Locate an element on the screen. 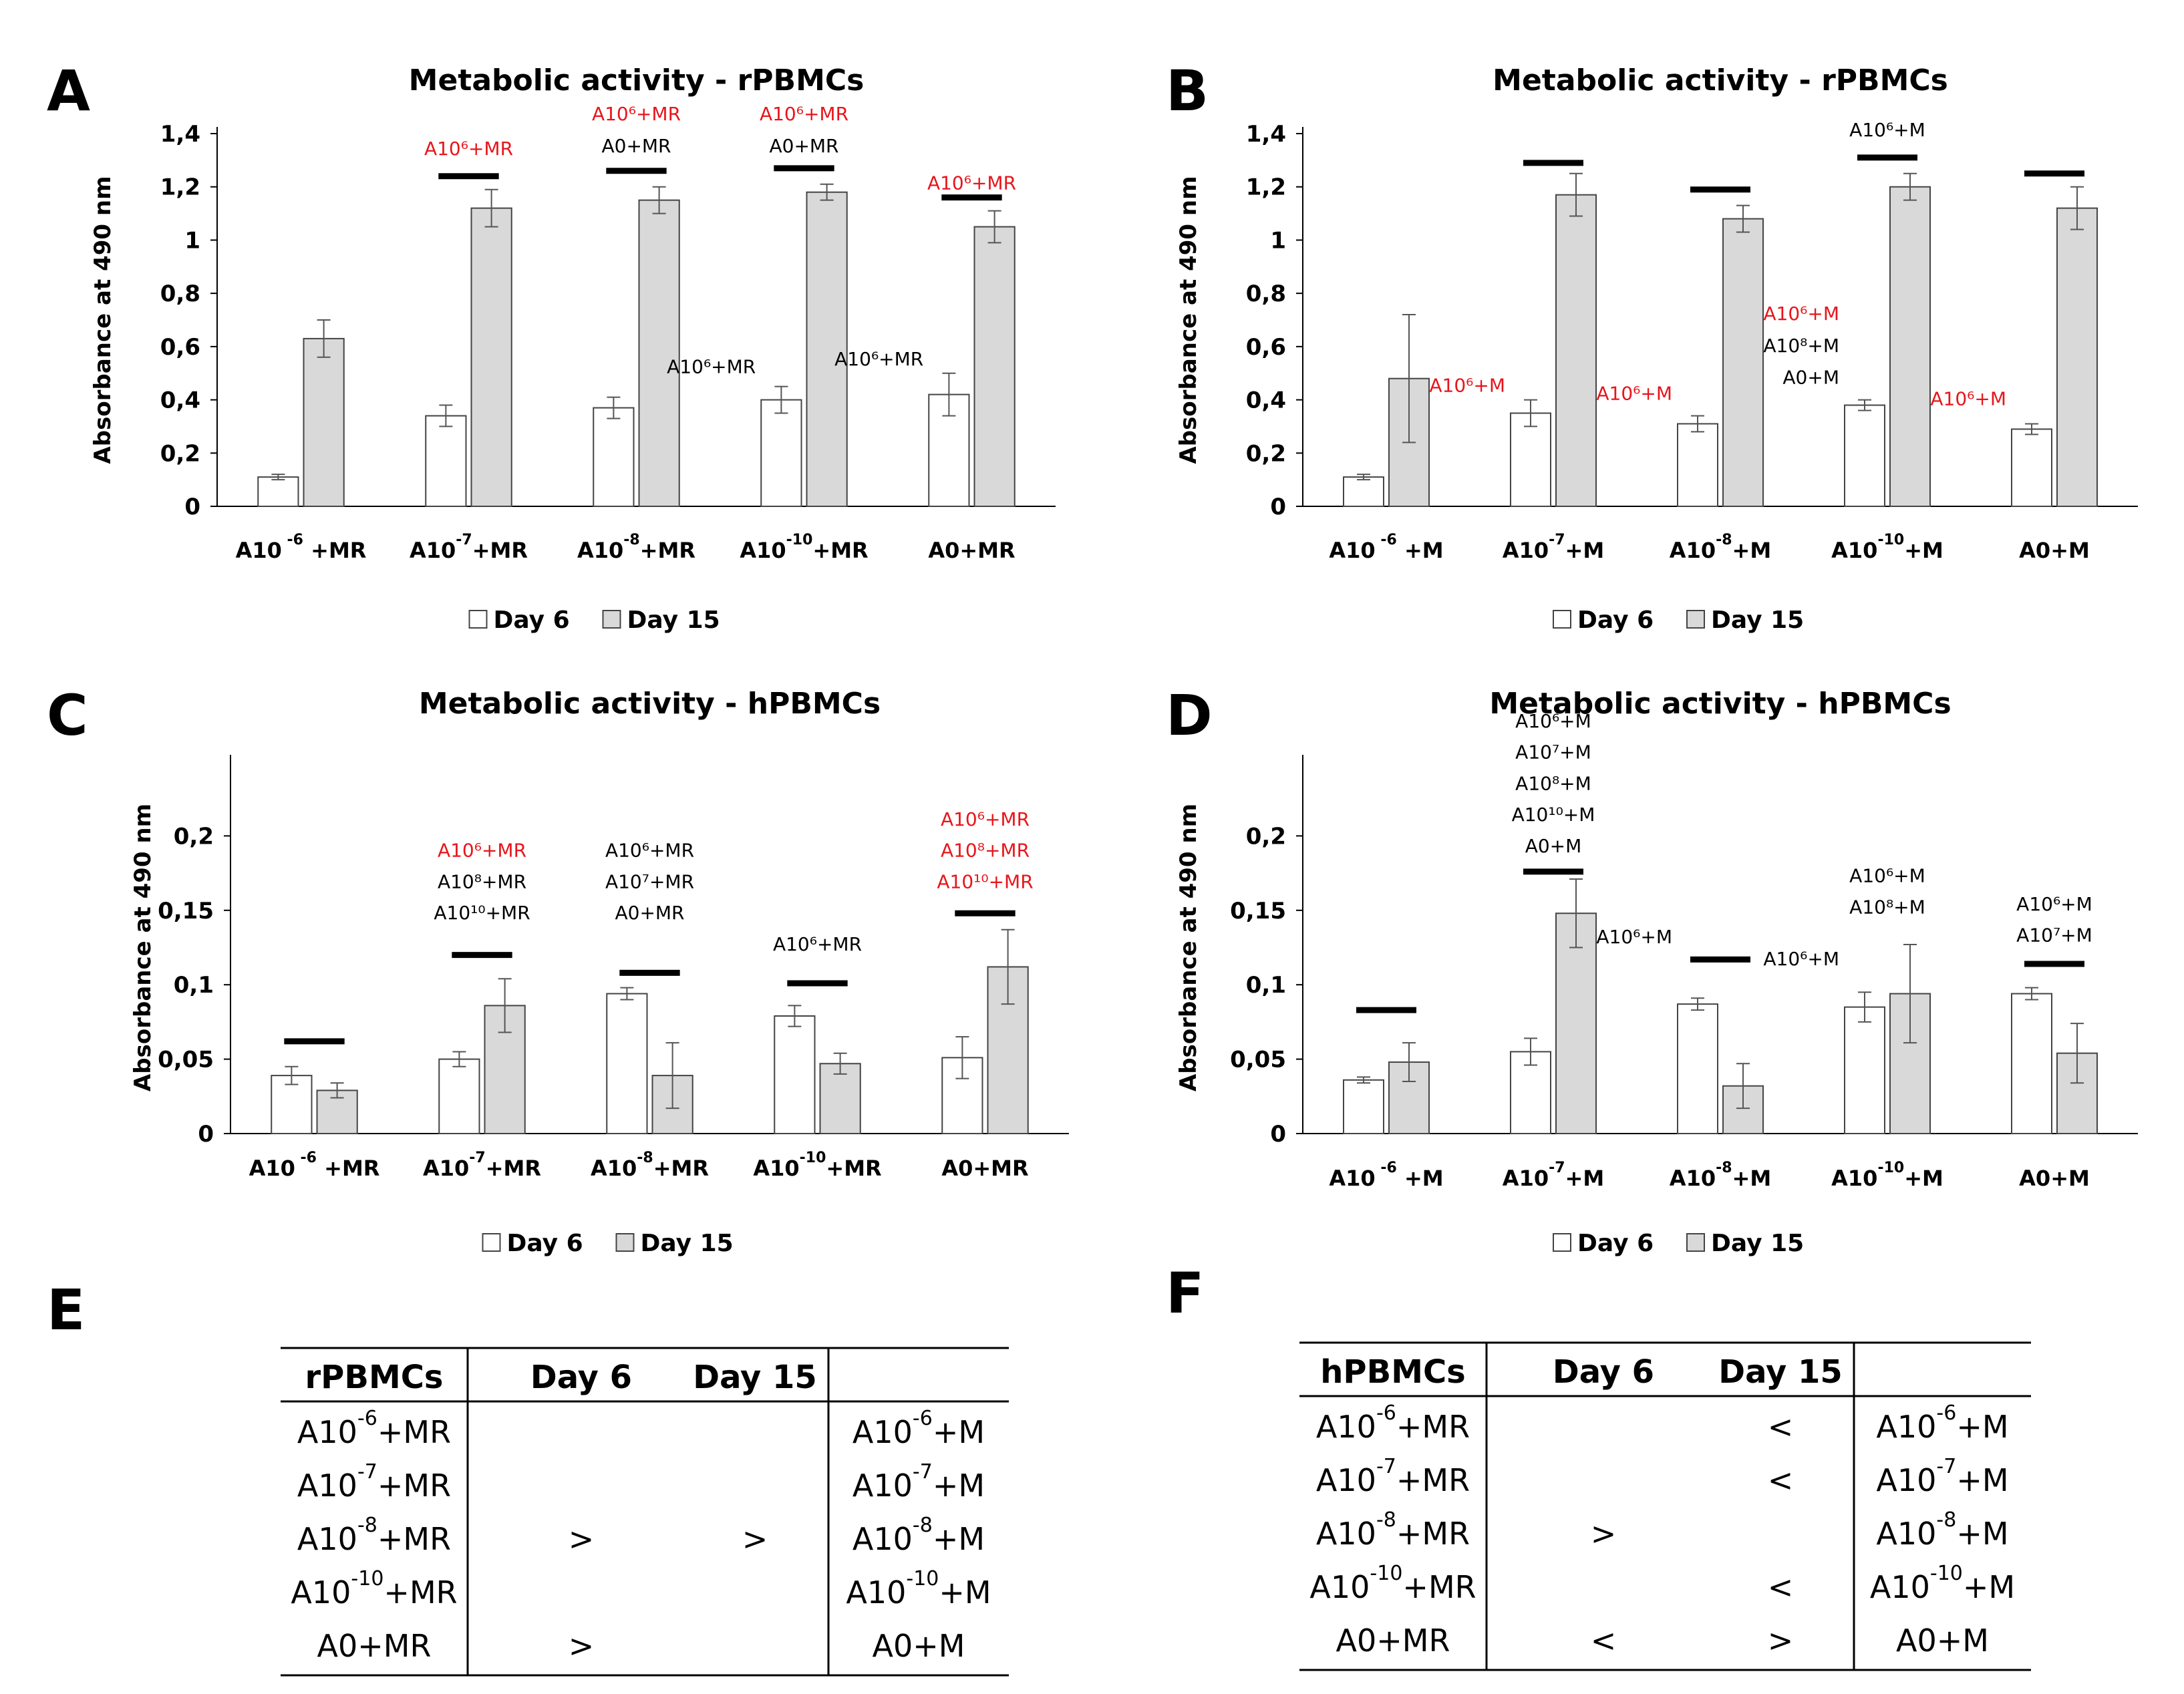  significance-annotation: A10⁸+MR is located at coordinates (482, 881).